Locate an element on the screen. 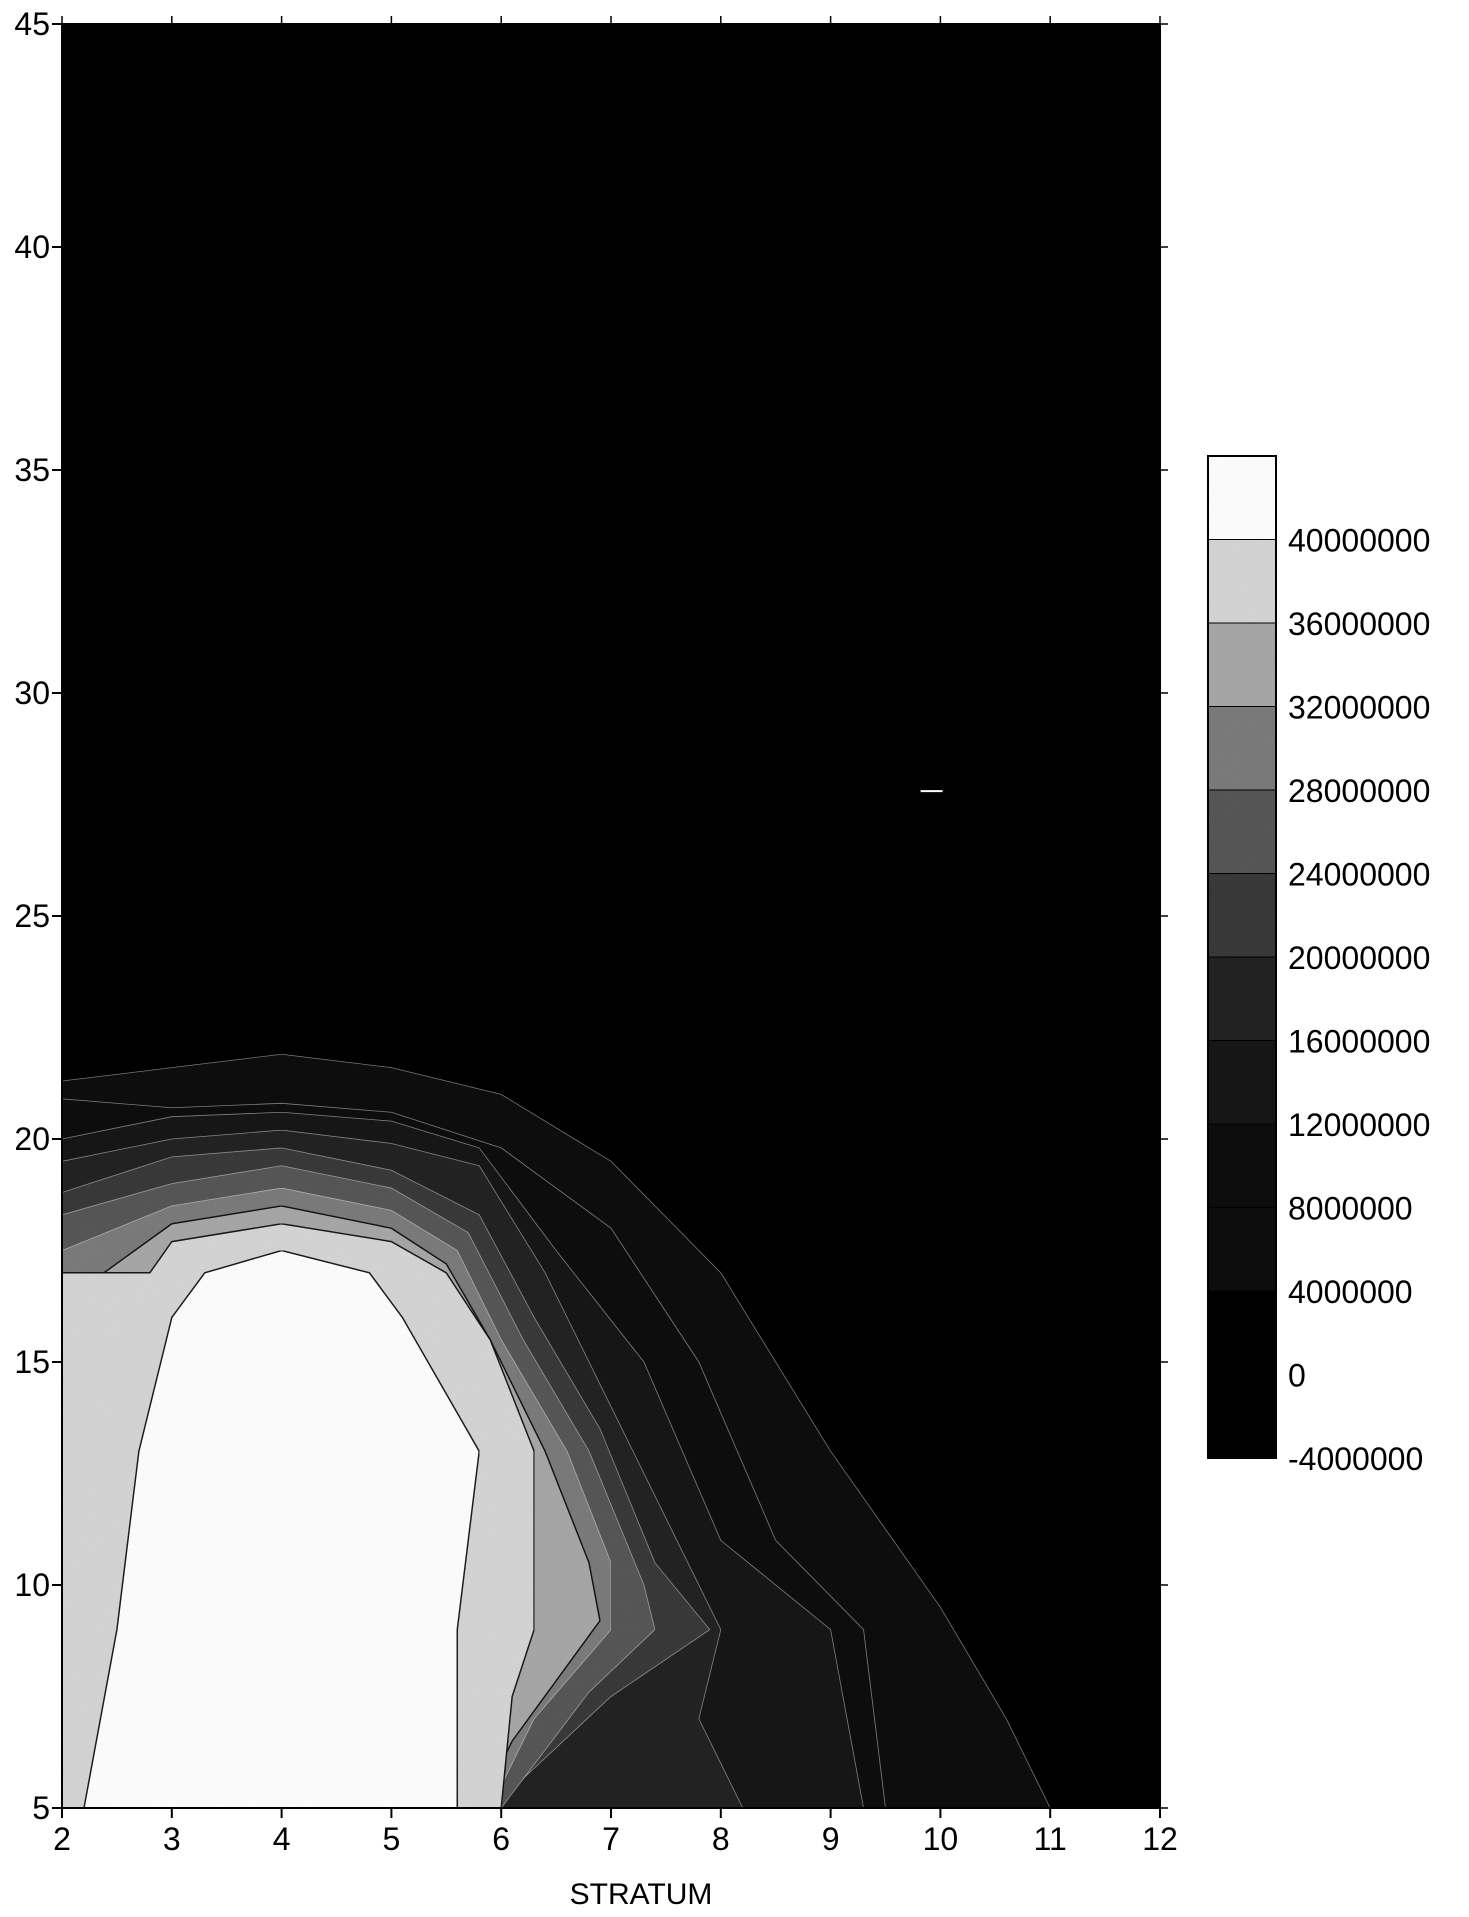 Image resolution: width=1469 pixels, height=1917 pixels. x-tick-label: 2 is located at coordinates (62, 1839).